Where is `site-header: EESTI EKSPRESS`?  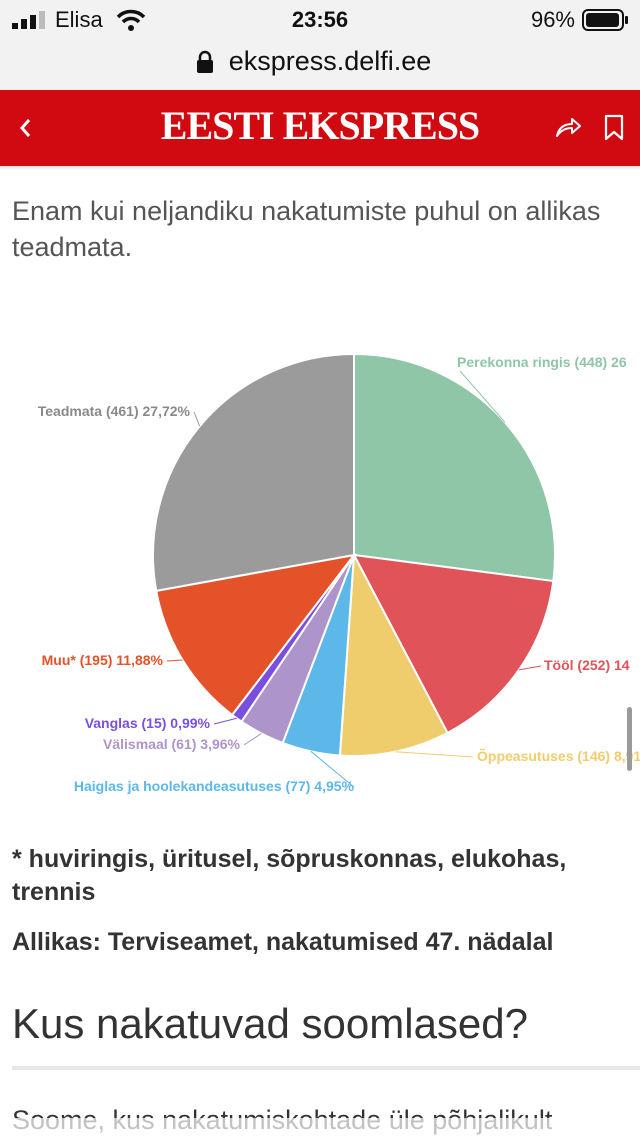
site-header: EESTI EKSPRESS is located at coordinates (320, 128).